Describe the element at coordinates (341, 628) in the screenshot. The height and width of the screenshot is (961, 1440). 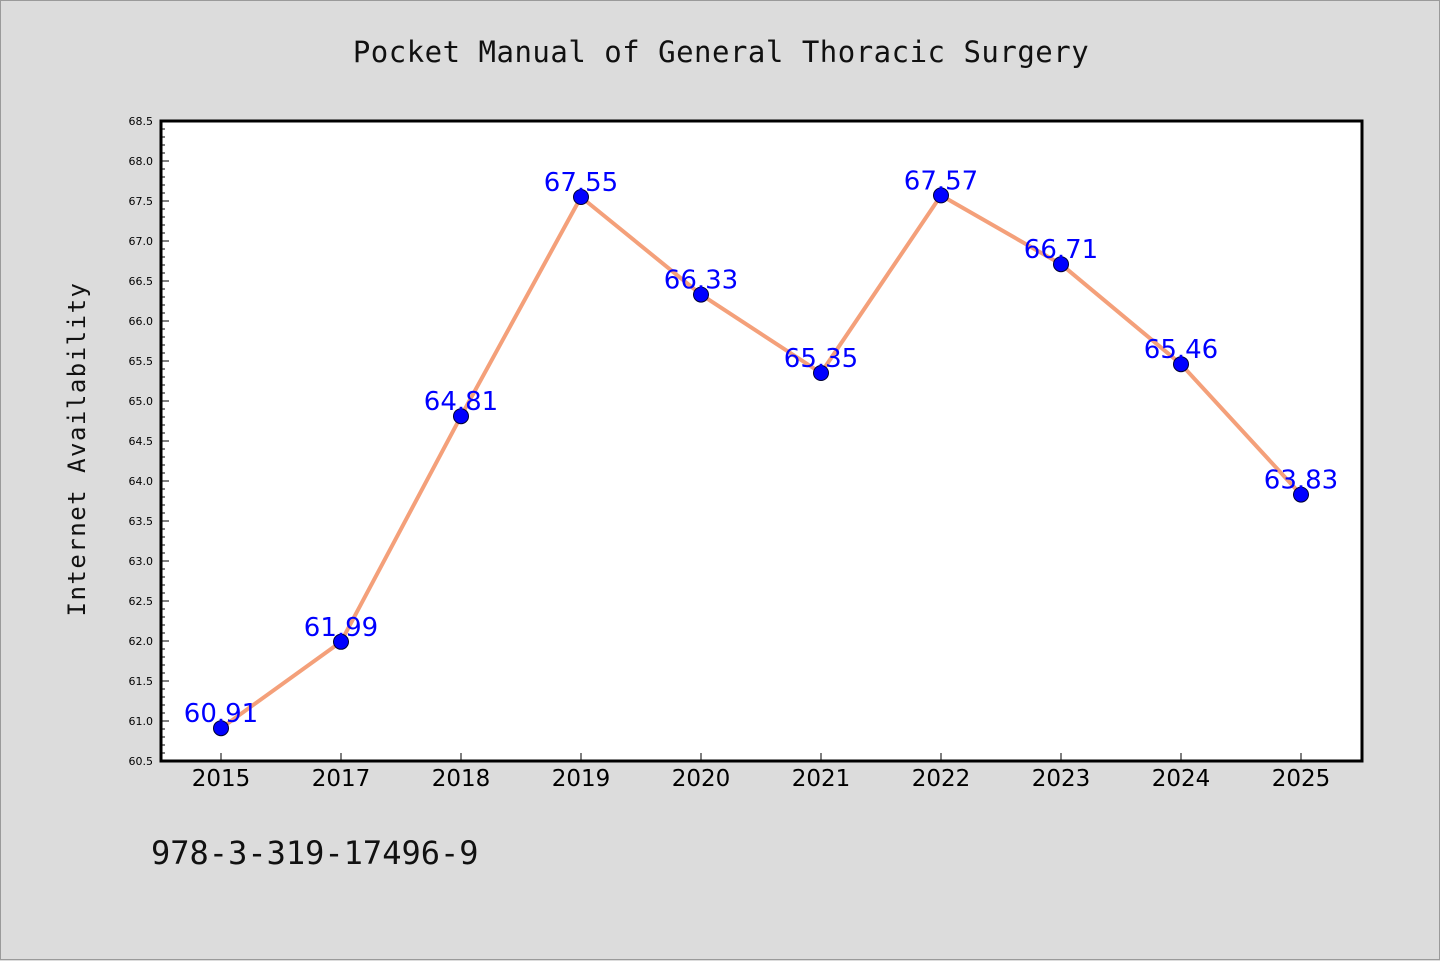
I see `data-label: 61.99` at that location.